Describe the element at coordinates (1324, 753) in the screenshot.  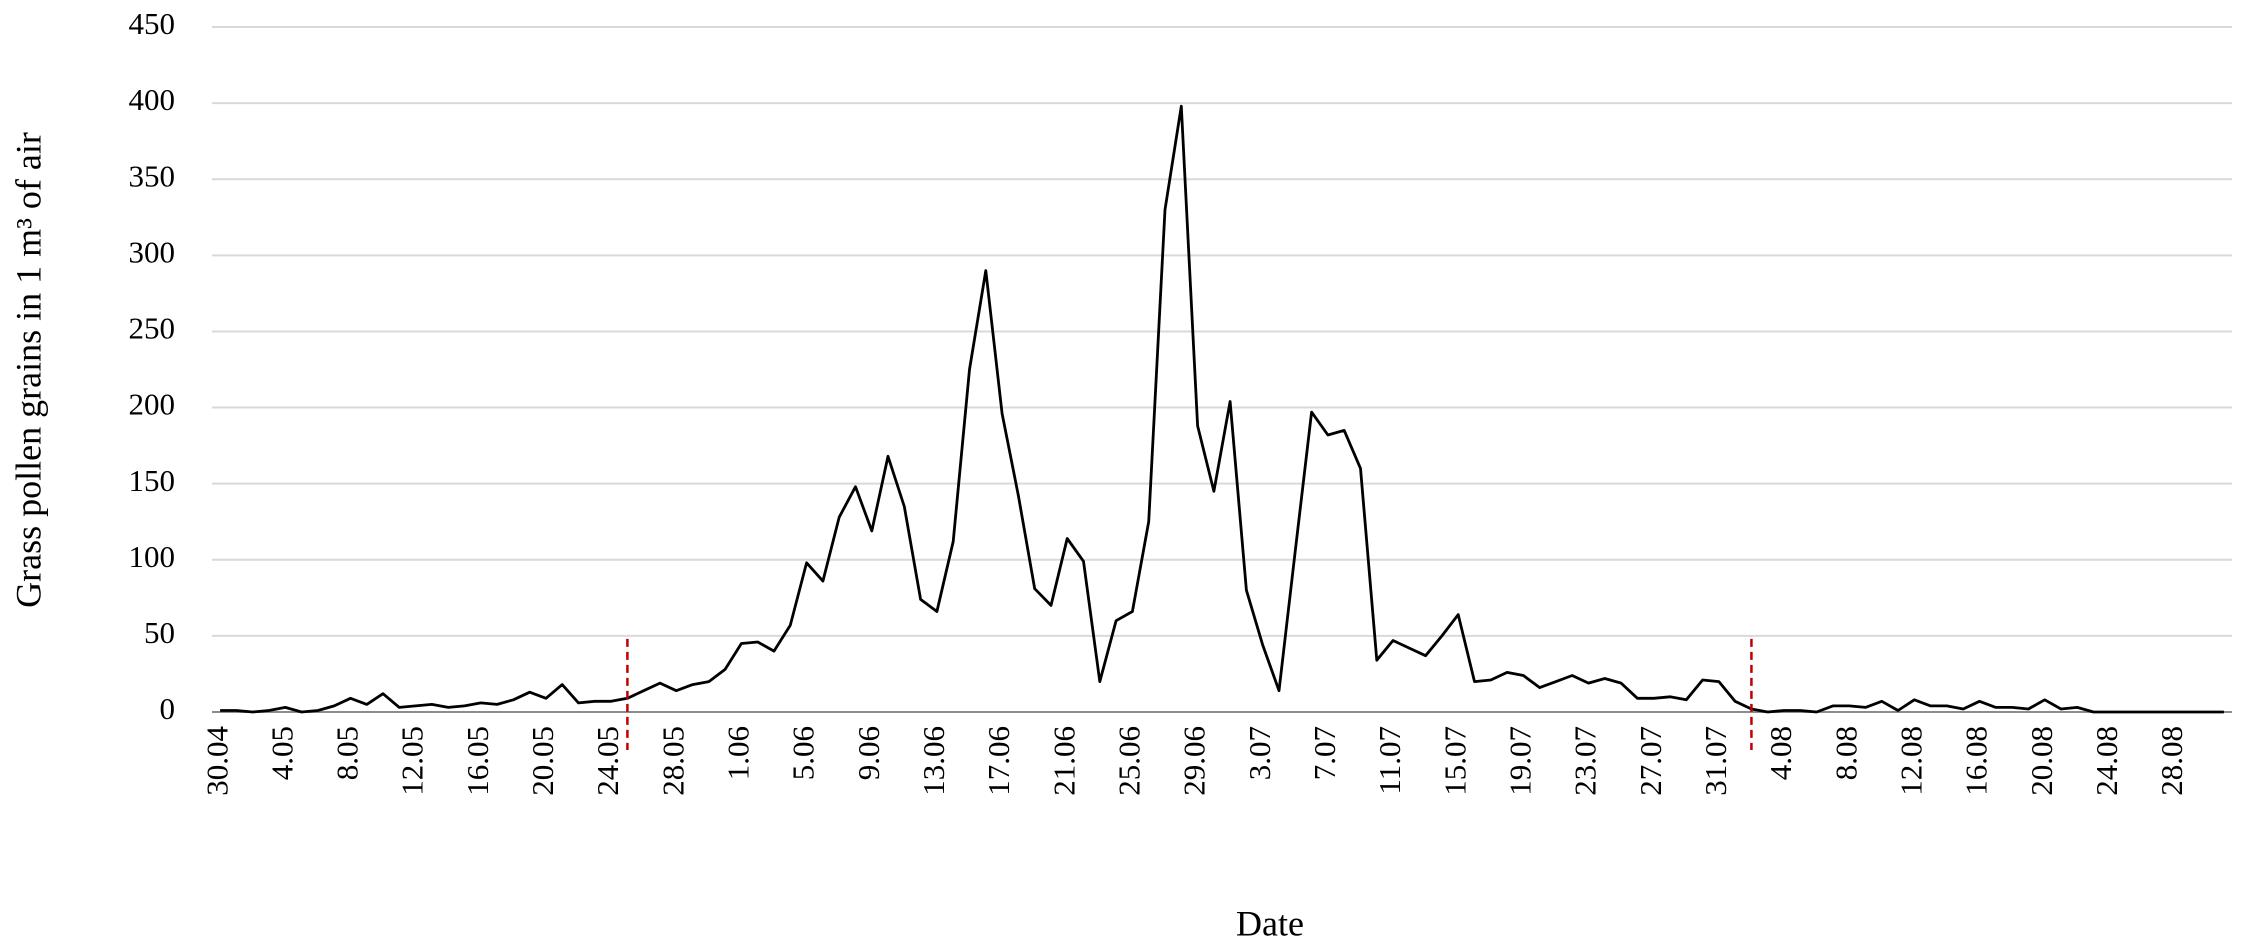
I see `x-tick-label: 7.07` at that location.